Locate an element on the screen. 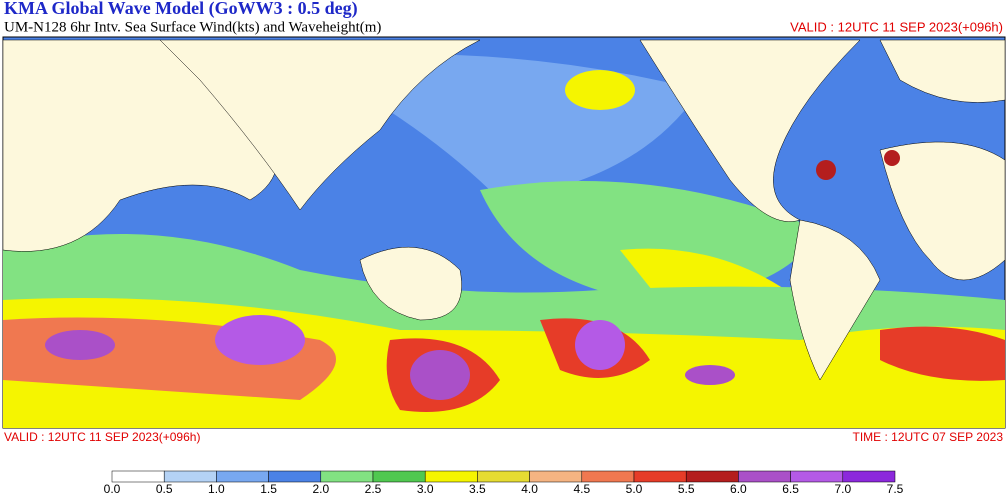  colorbar-tick-label: 3.0 is located at coordinates (425, 489).